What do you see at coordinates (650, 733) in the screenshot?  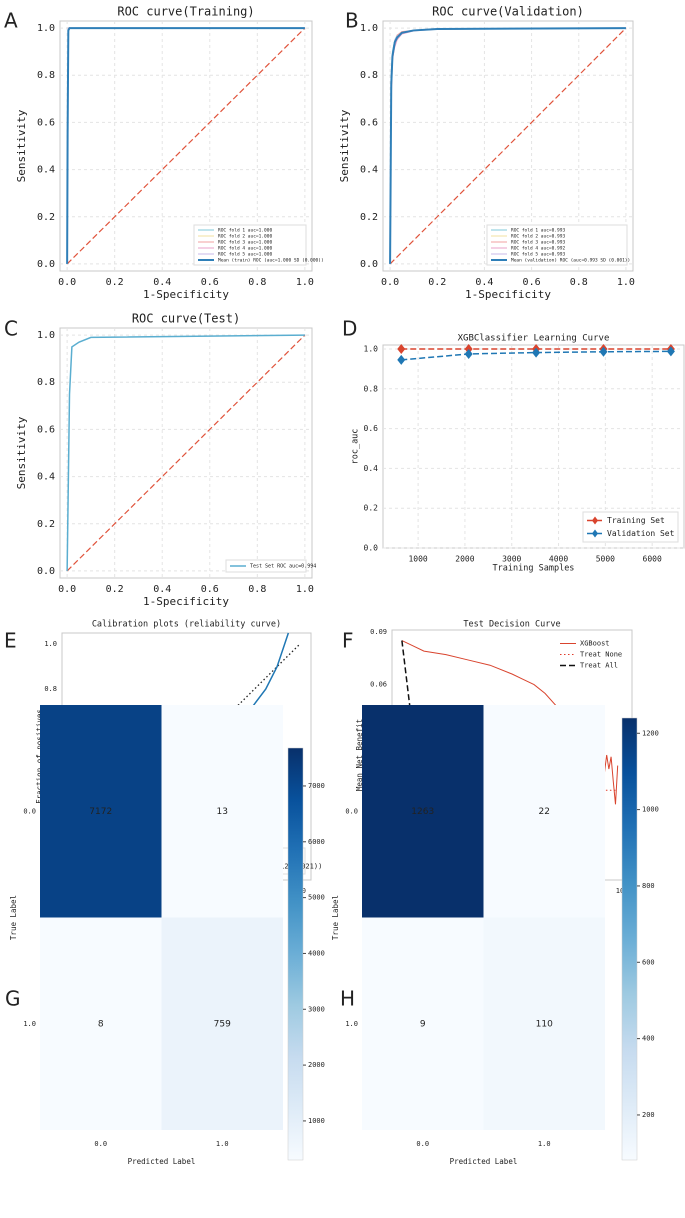 I see `colorbar-tick-label: 1200` at bounding box center [650, 733].